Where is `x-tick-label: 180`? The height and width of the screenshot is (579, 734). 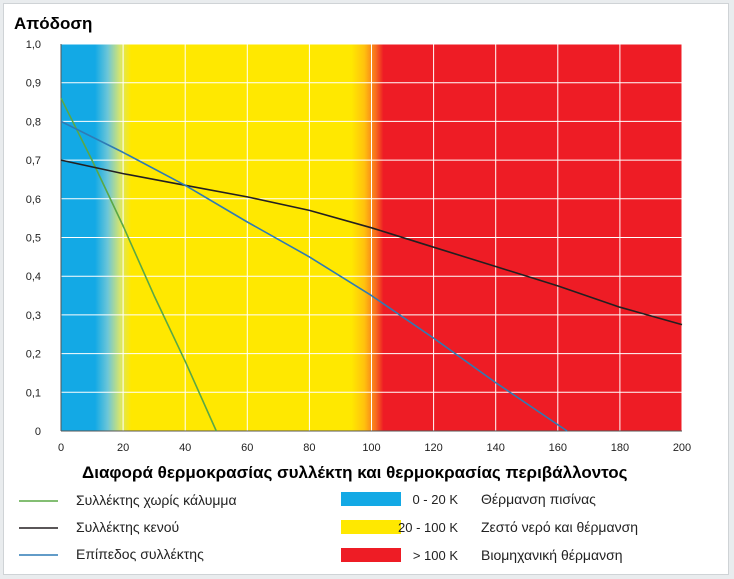 x-tick-label: 180 is located at coordinates (620, 448).